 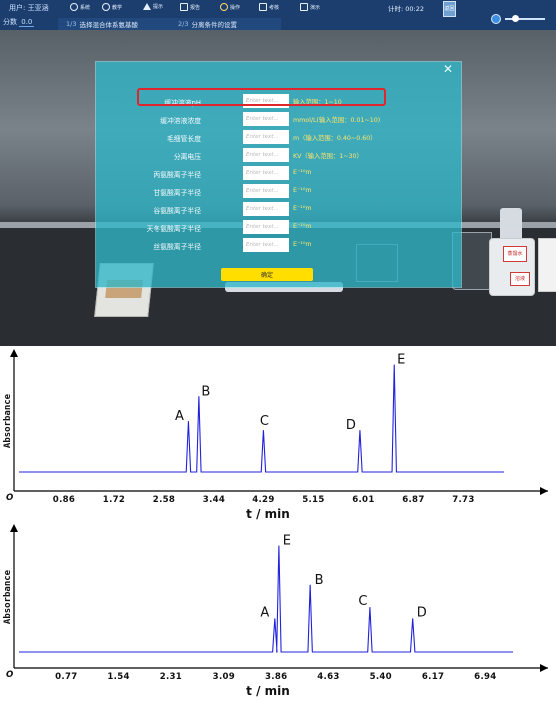 What do you see at coordinates (224, 7) in the screenshot?
I see `question-icon` at bounding box center [224, 7].